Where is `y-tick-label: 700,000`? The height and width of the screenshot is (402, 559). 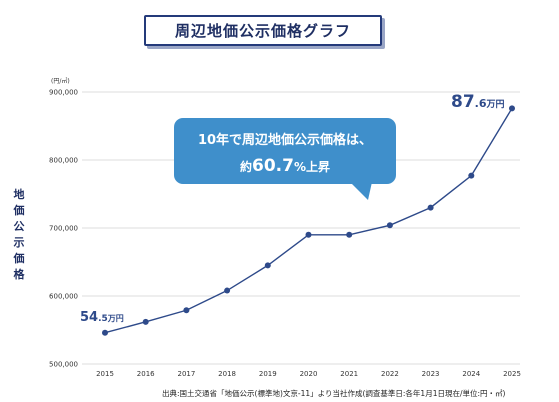 y-tick-label: 700,000 is located at coordinates (63, 229).